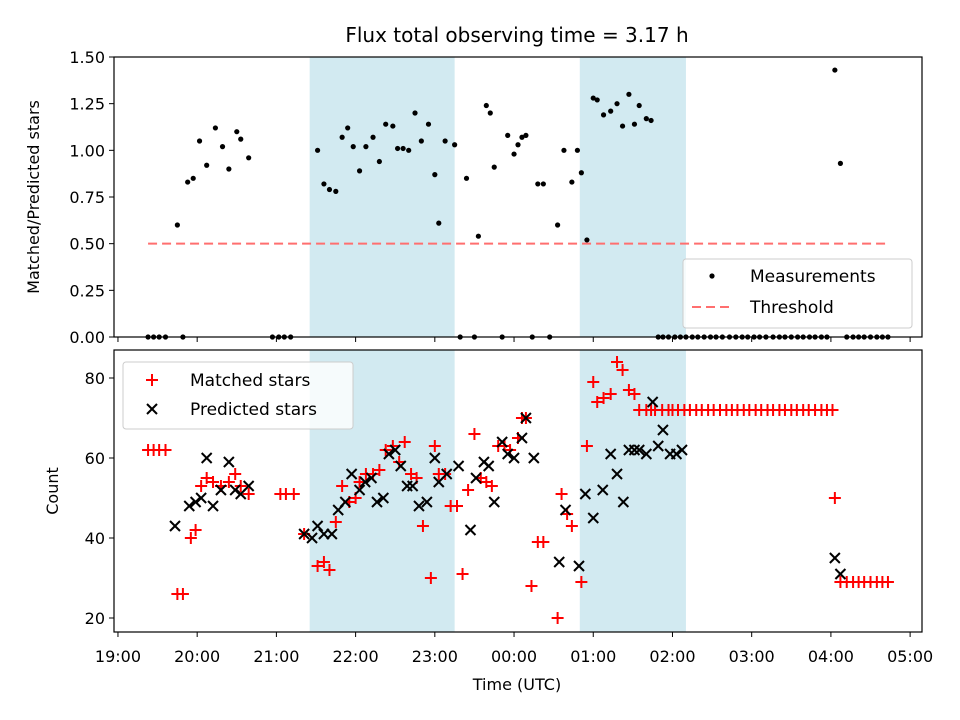  What do you see at coordinates (87, 244) in the screenshot?
I see `ratio-y-tick-label: 0.50` at bounding box center [87, 244].